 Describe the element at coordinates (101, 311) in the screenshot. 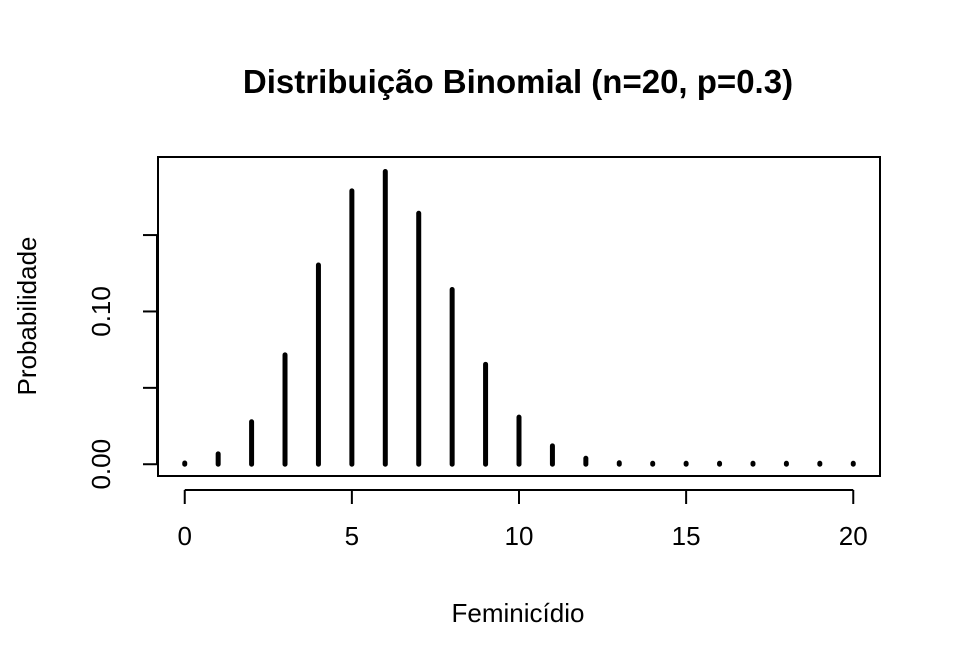

I see `y-tick-label-2: 0.10` at that location.